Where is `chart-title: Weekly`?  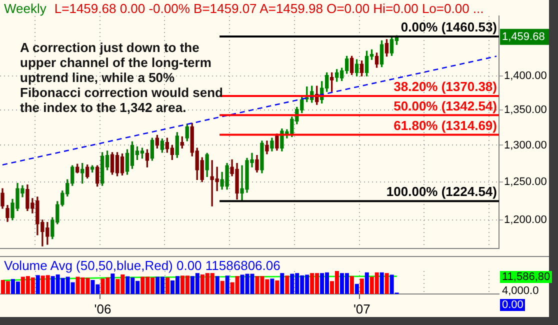
chart-title: Weekly is located at coordinates (25, 8).